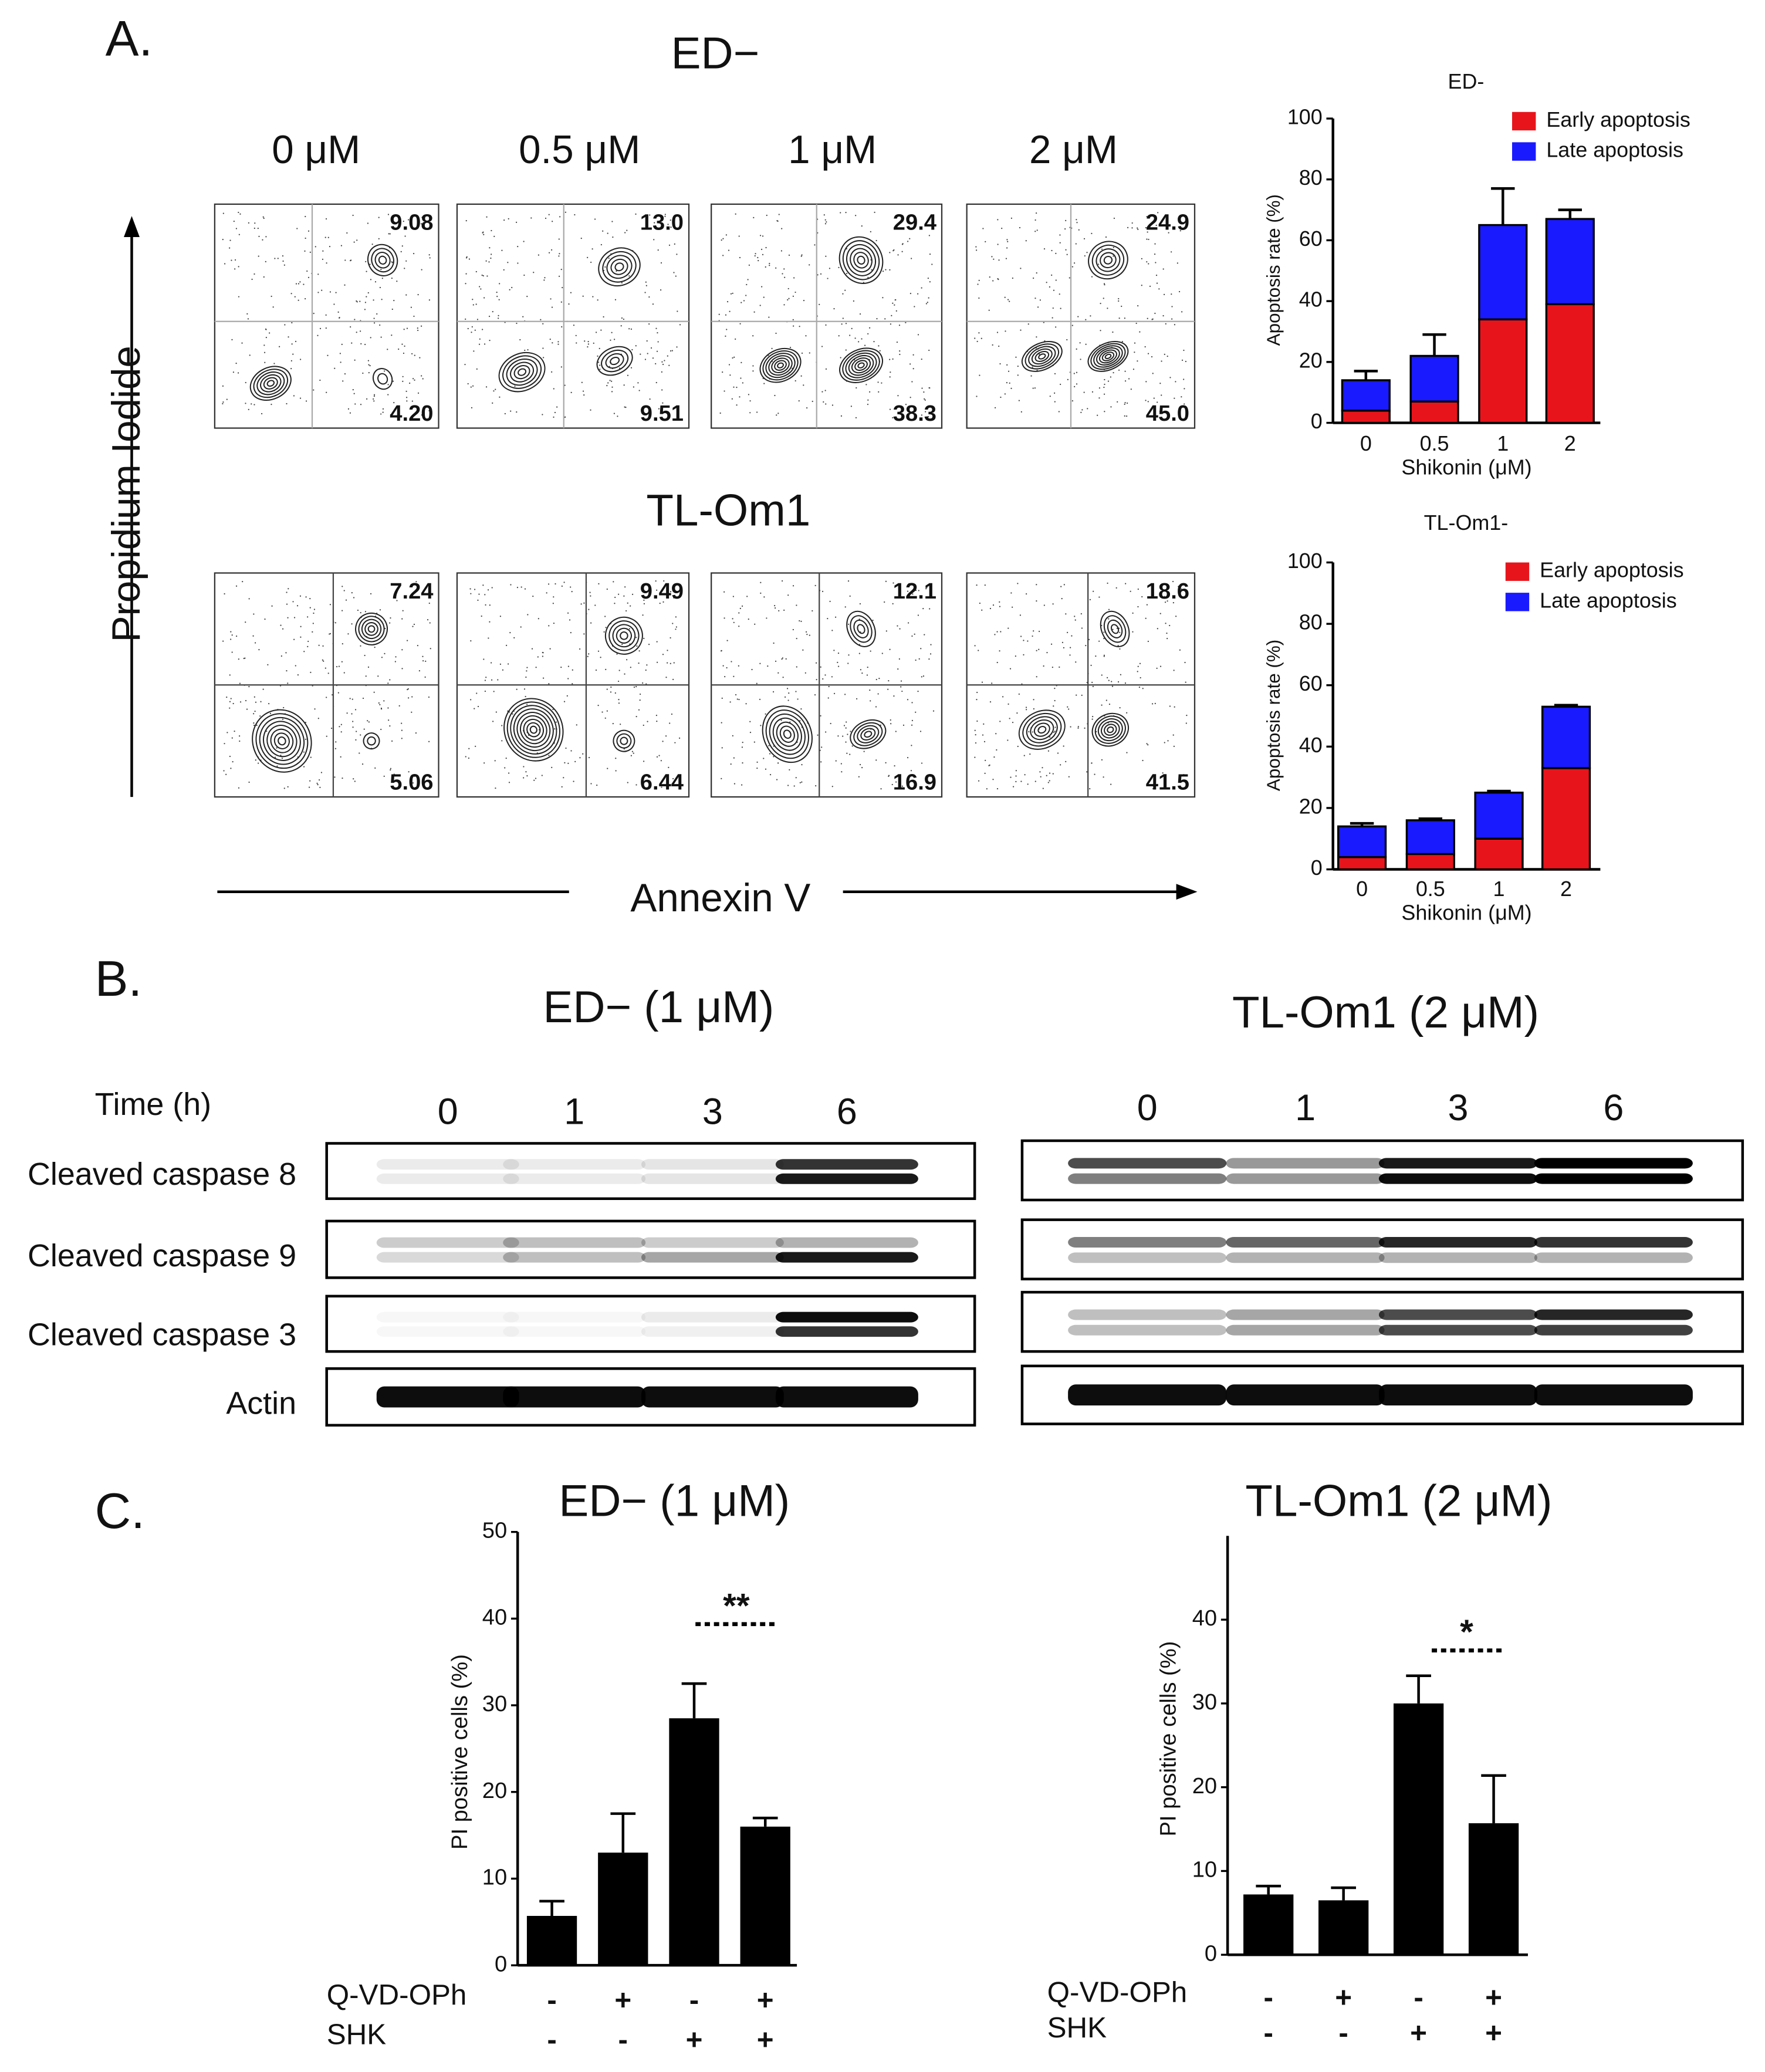  What do you see at coordinates (1430, 862) in the screenshot?
I see `bar-segment` at bounding box center [1430, 862].